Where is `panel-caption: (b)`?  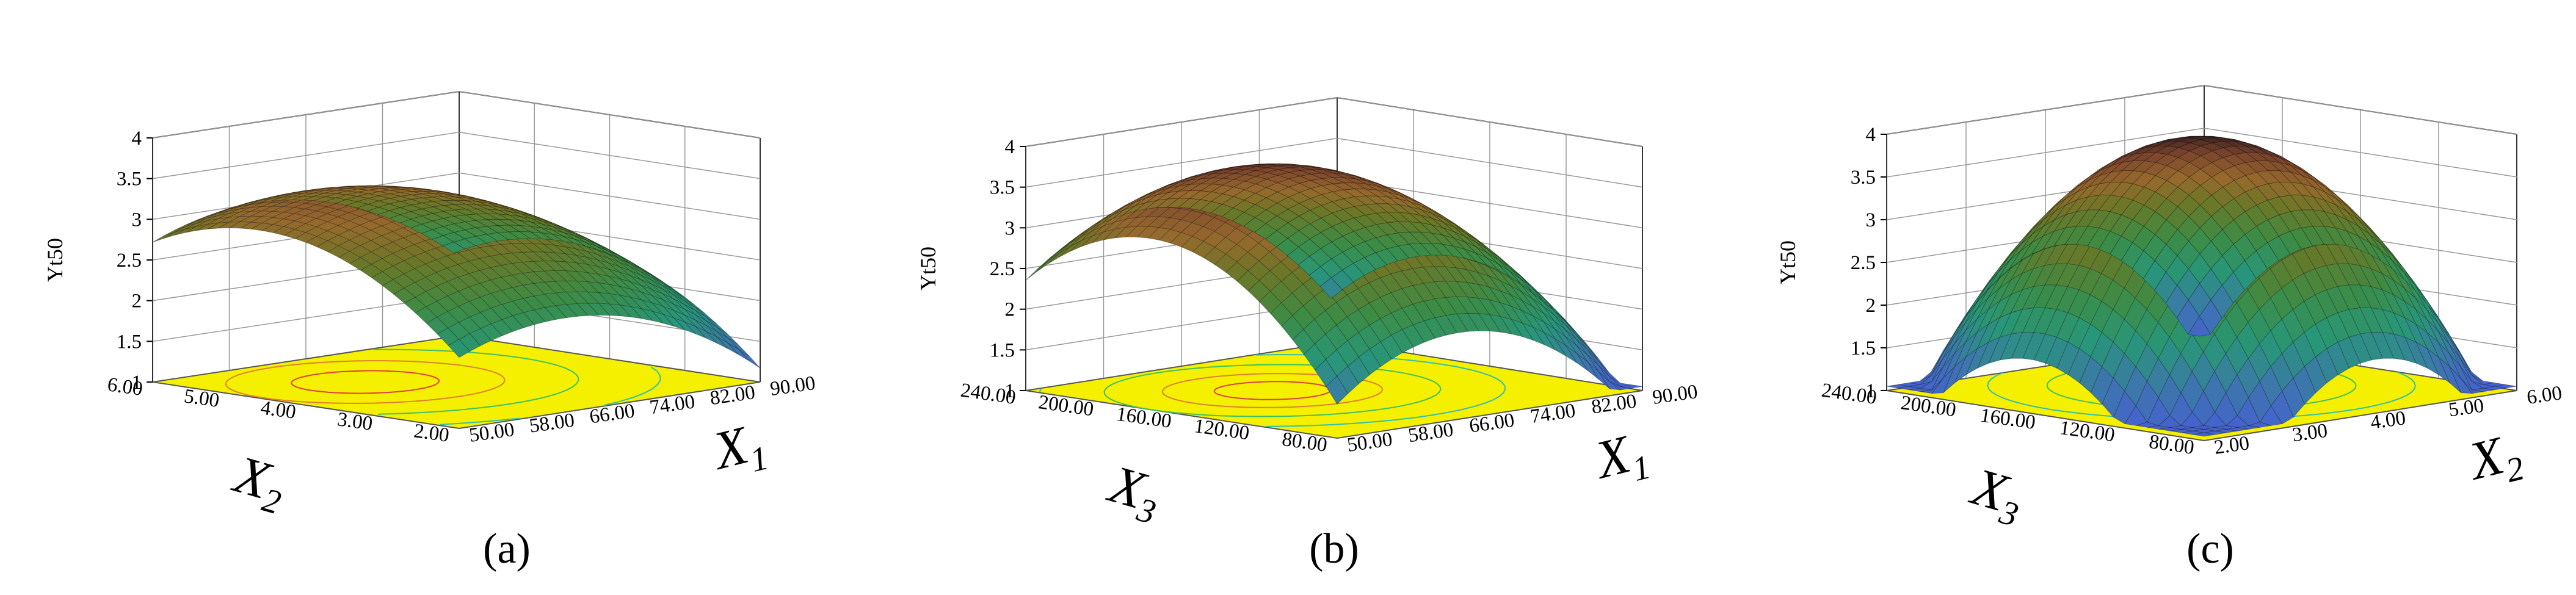
panel-caption: (b) is located at coordinates (1334, 548).